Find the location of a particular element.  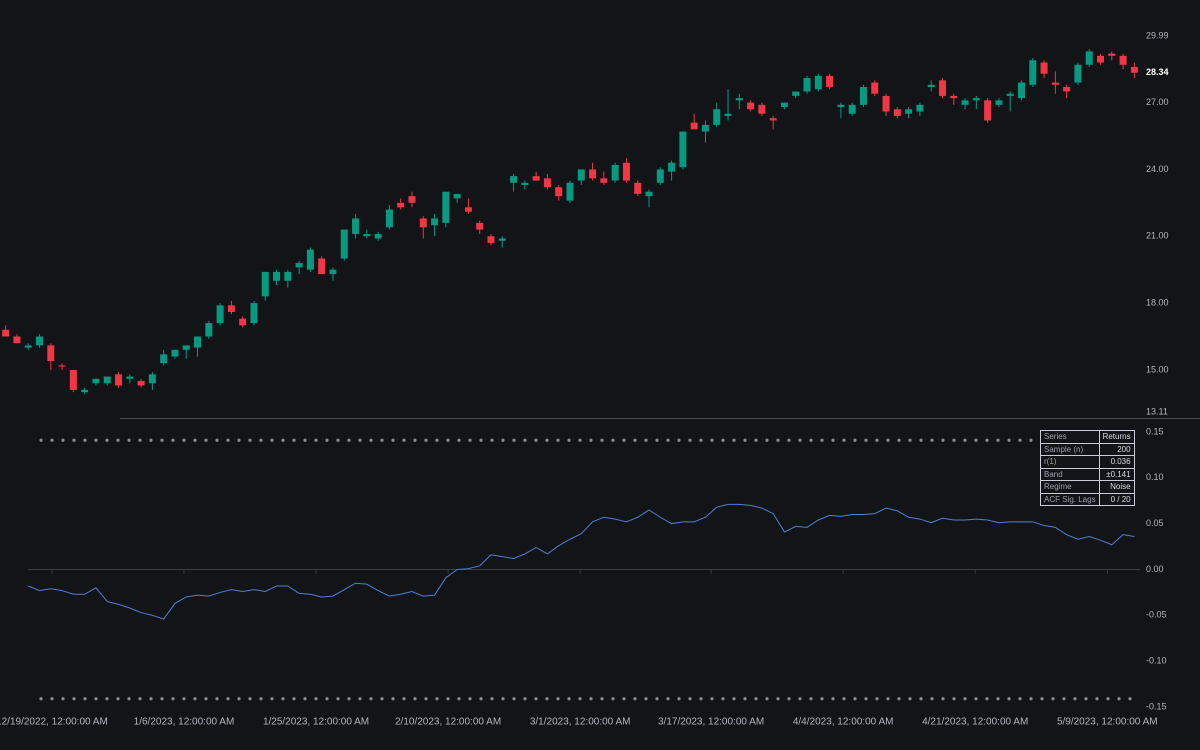

table-cell: Returns is located at coordinates (1116, 437).